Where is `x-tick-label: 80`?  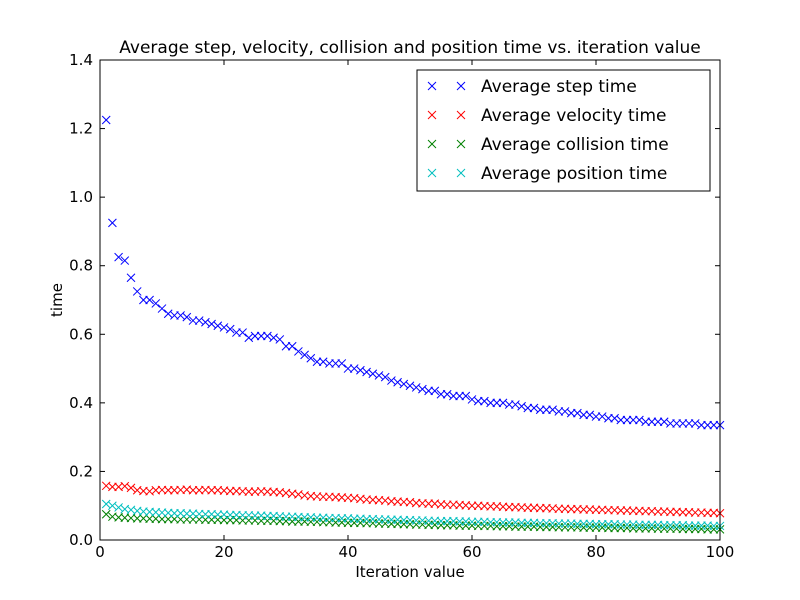 x-tick-label: 80 is located at coordinates (595, 552).